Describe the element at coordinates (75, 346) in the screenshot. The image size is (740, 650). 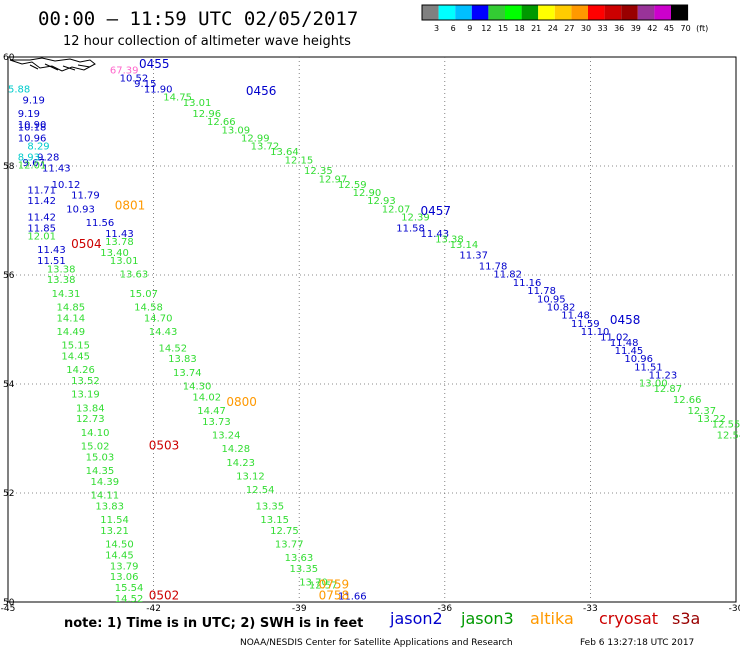
I see `wave-height-point: 15.15` at that location.